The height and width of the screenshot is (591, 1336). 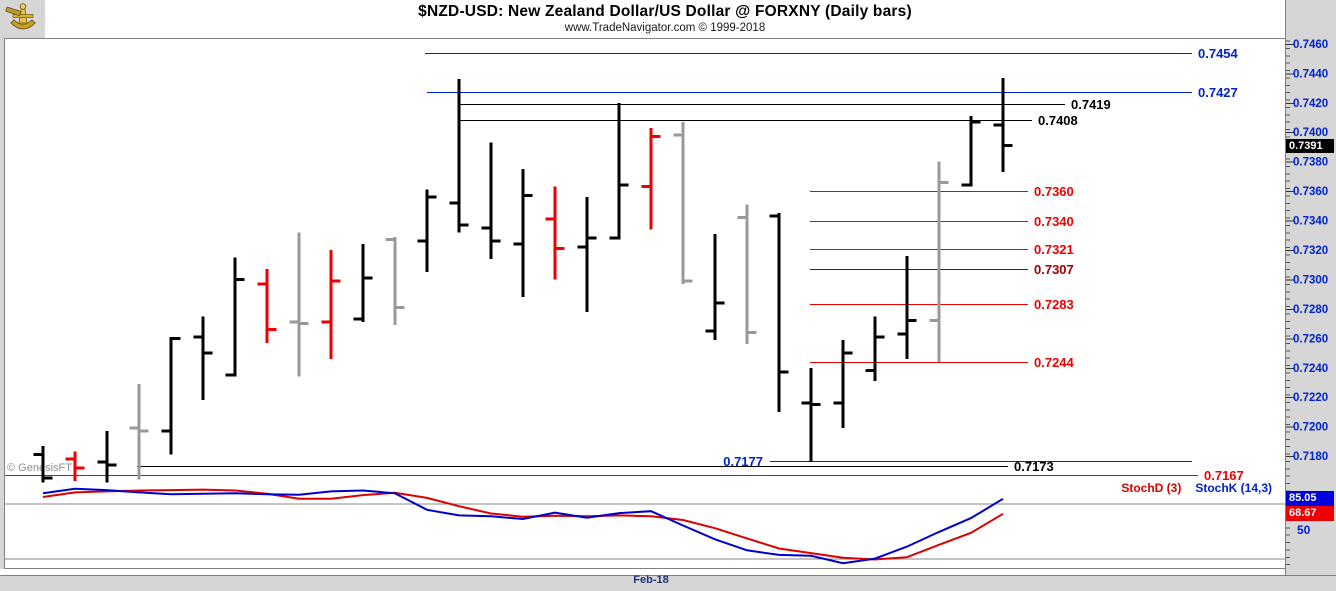 I want to click on svg-text: 0.7454, so click(x=1218, y=53).